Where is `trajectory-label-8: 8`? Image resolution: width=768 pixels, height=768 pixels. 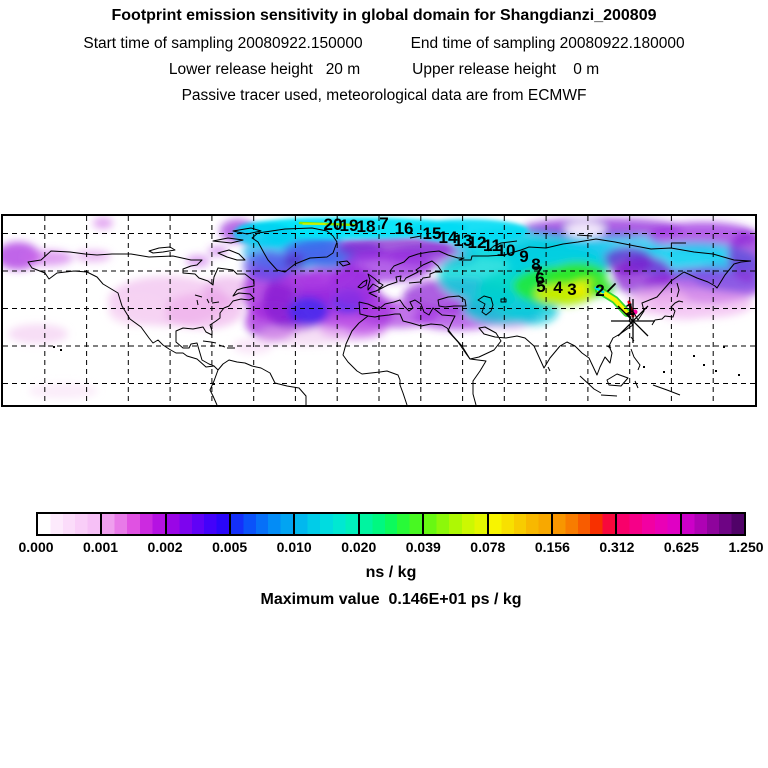 trajectory-label-8: 8 is located at coordinates (535, 264).